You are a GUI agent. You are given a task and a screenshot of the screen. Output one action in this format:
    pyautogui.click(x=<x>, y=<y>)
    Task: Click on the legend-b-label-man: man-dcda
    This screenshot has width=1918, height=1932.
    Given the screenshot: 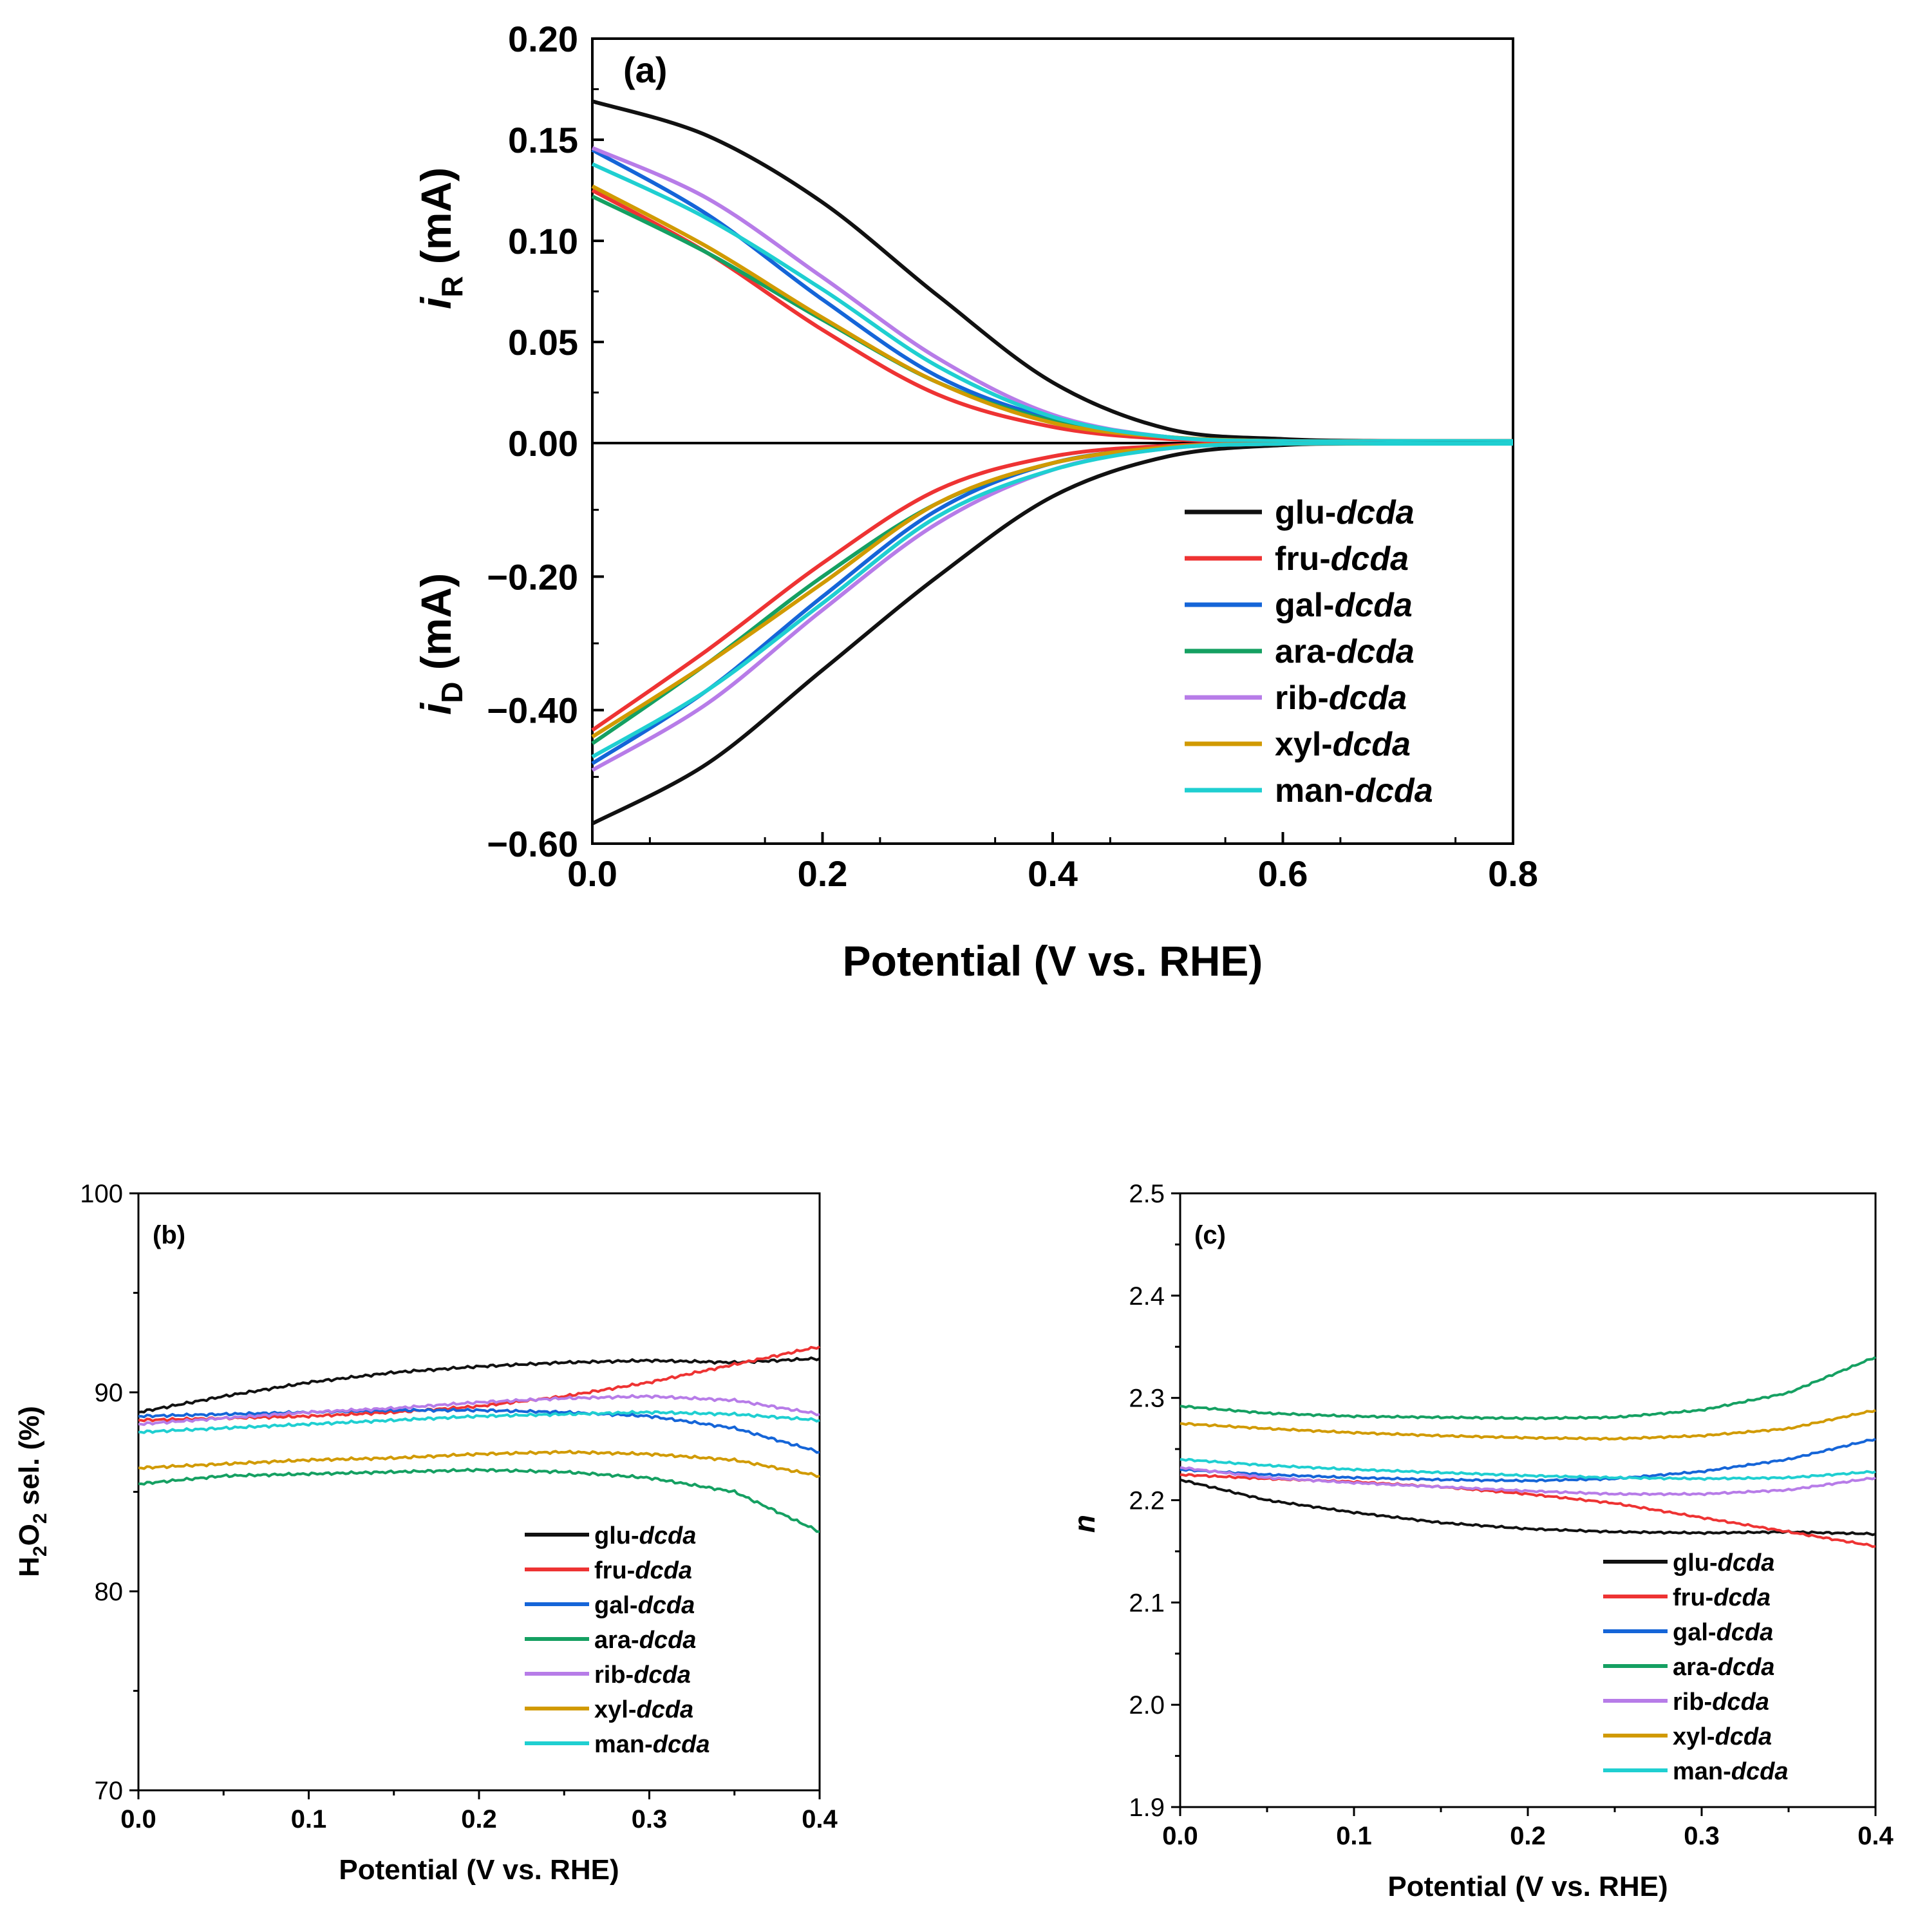 What is the action you would take?
    pyautogui.click(x=652, y=1744)
    